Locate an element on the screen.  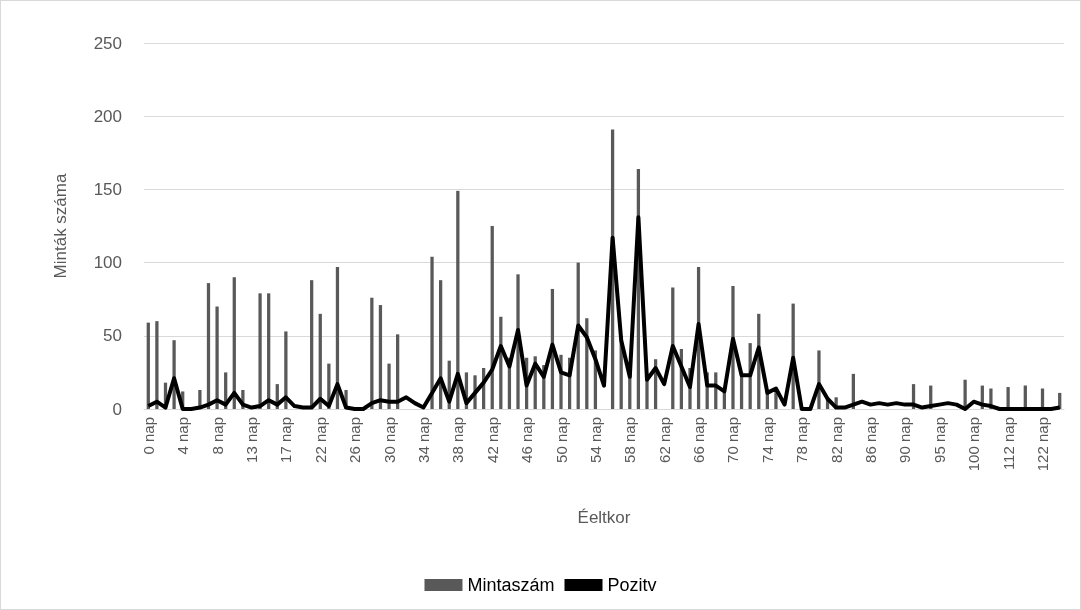
x-tick-label: 30 nap is located at coordinates (389, 440).